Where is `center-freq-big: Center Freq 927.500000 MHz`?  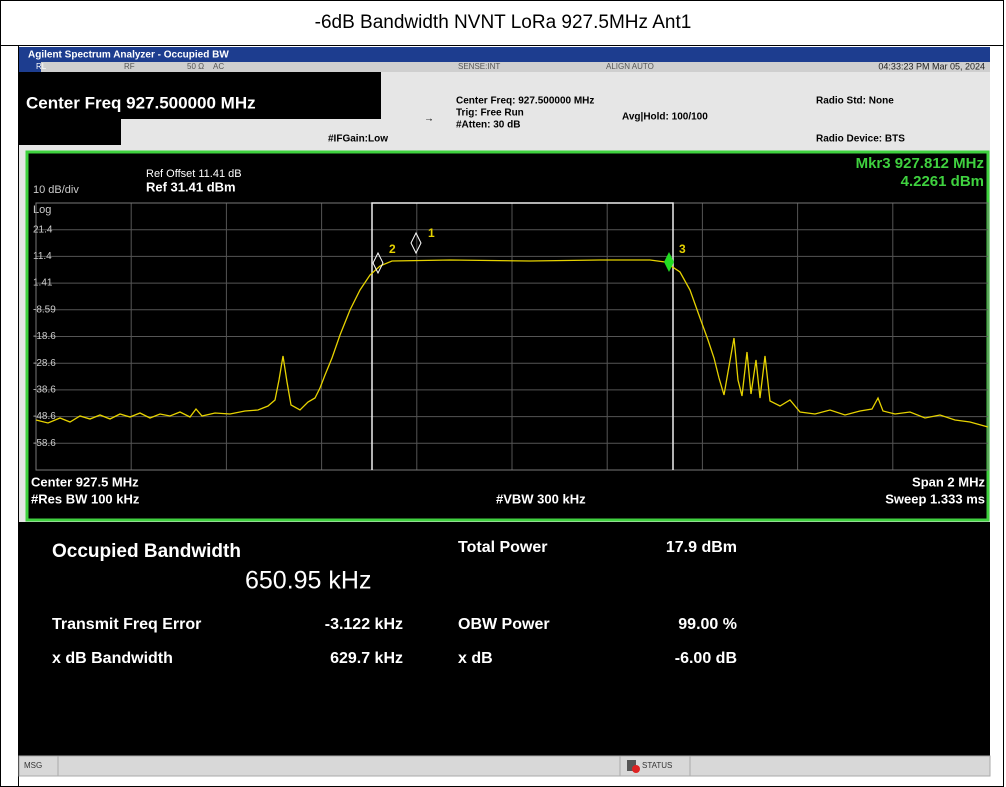
center-freq-big: Center Freq 927.500000 MHz is located at coordinates (141, 102).